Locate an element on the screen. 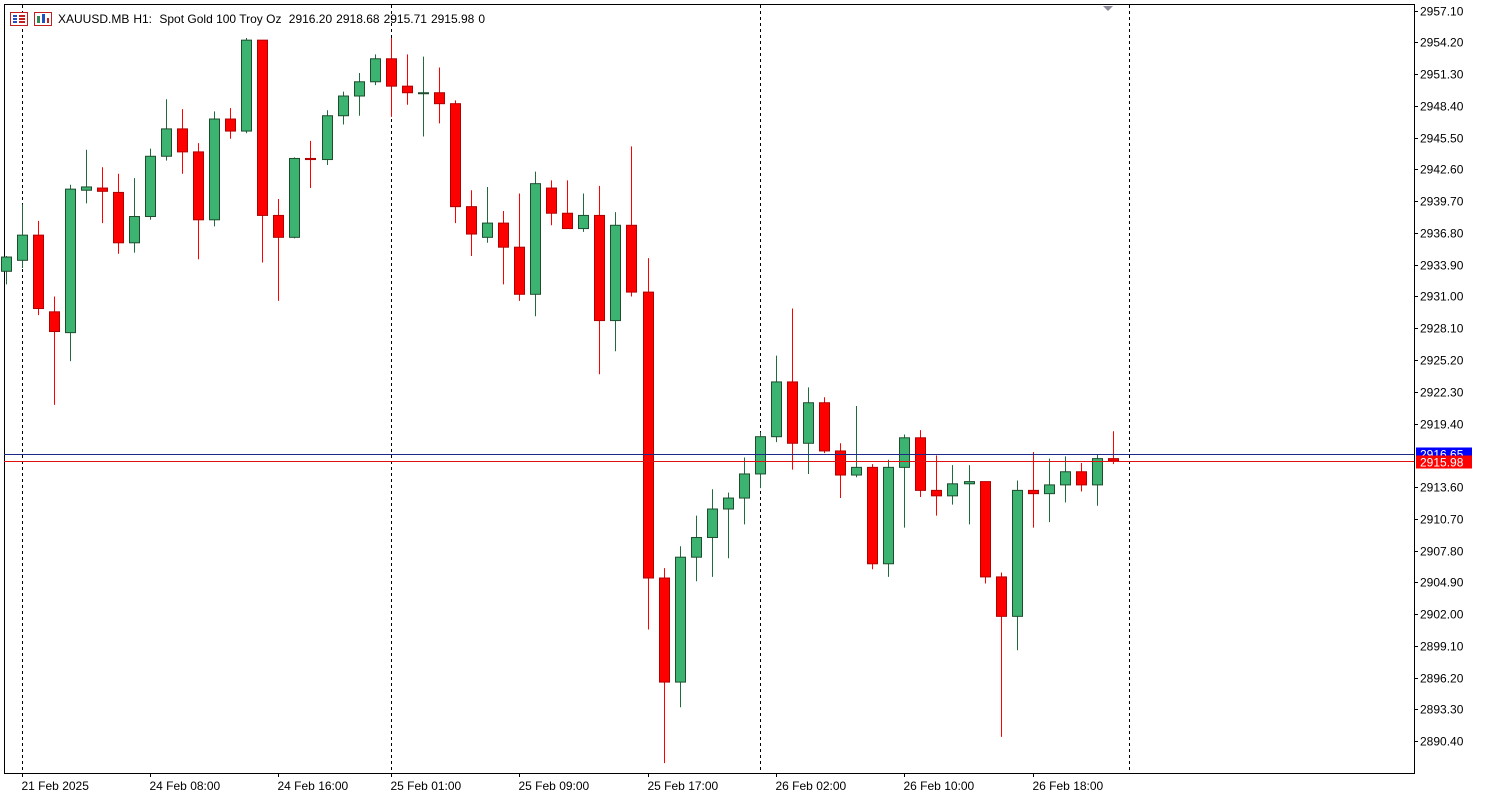  volume: 0 is located at coordinates (482, 19).